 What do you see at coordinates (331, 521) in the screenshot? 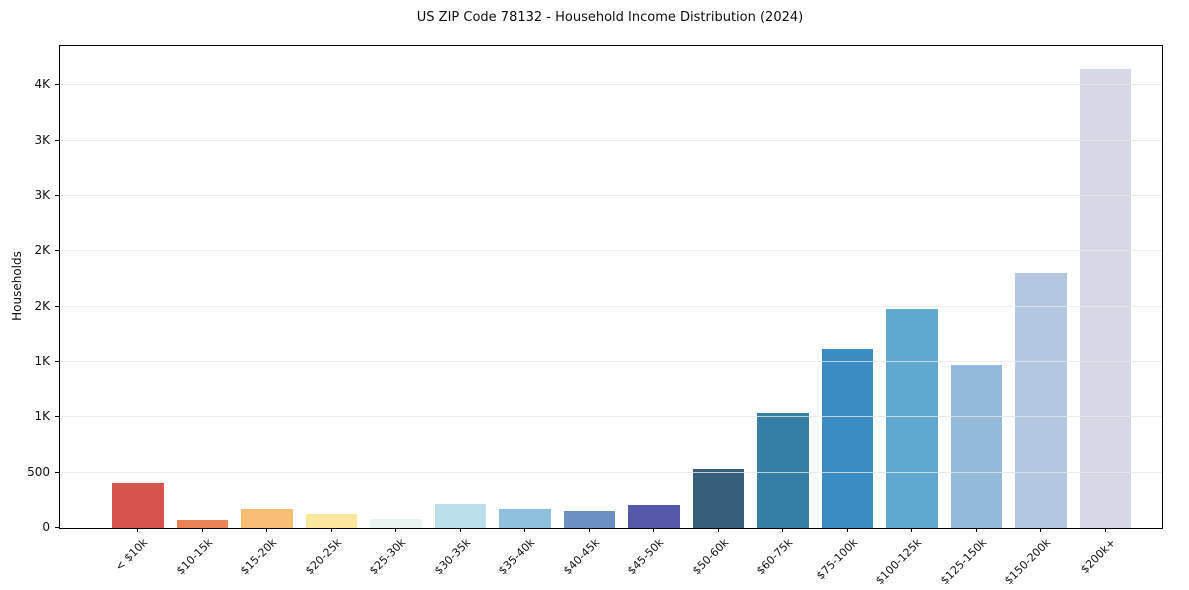
I see `bar-$20-25k` at bounding box center [331, 521].